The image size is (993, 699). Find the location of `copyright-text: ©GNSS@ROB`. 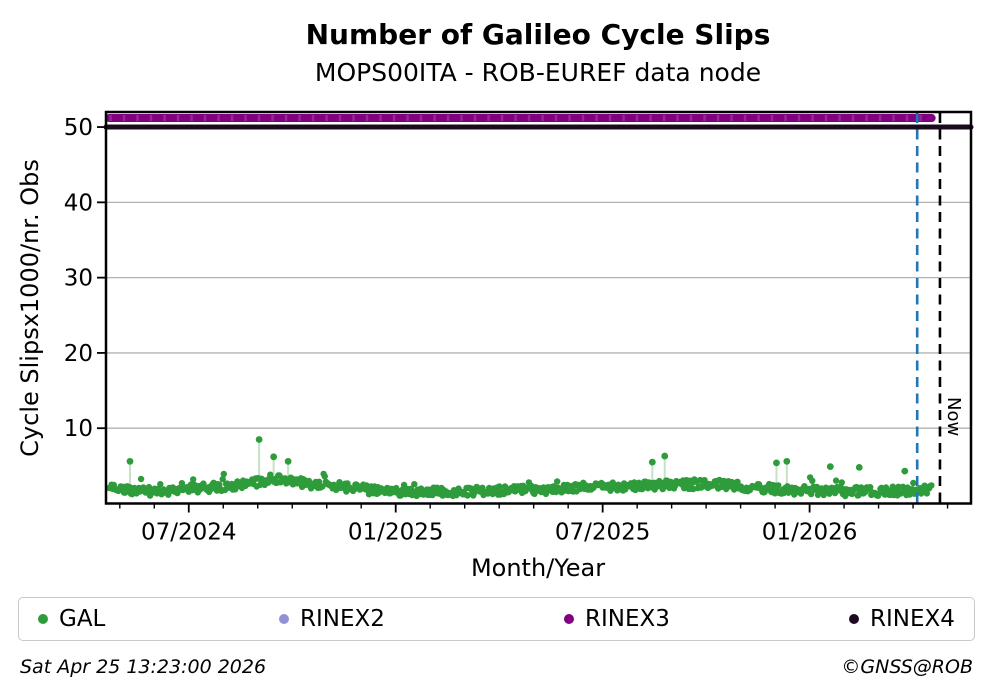

copyright-text: ©GNSS@ROB is located at coordinates (907, 667).